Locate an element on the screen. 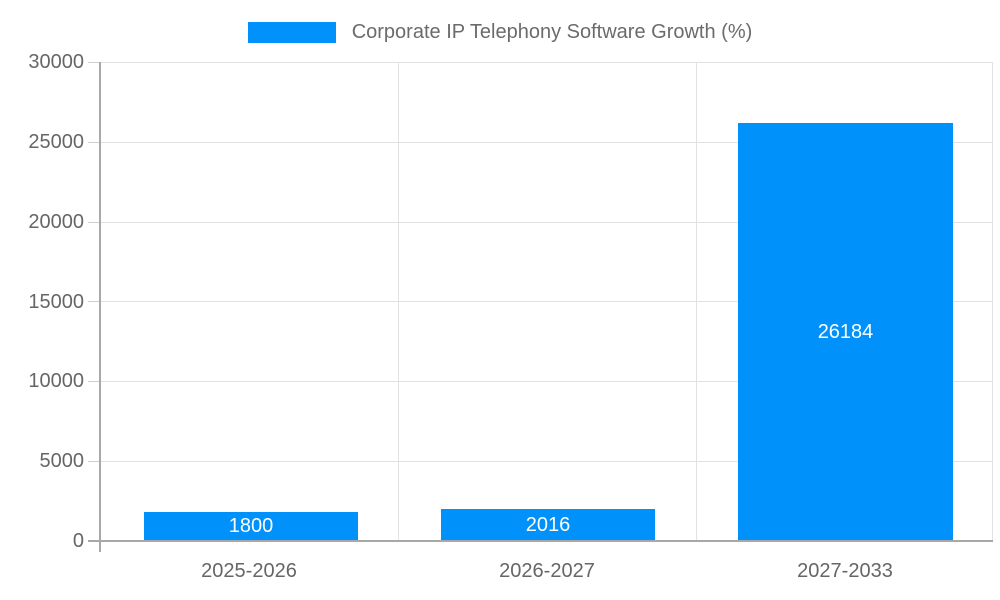 Image resolution: width=1000 pixels, height=600 pixels. y-axis-labels: 30000 25000 20000 15000 10000 5000 0 is located at coordinates (42, 300).